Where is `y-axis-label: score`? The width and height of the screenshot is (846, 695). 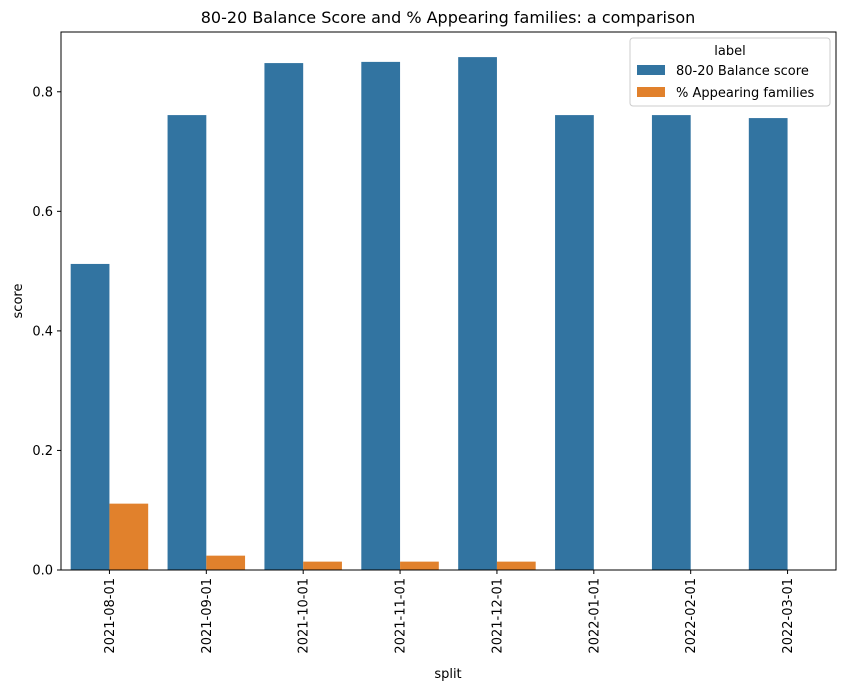 y-axis-label: score is located at coordinates (18, 301).